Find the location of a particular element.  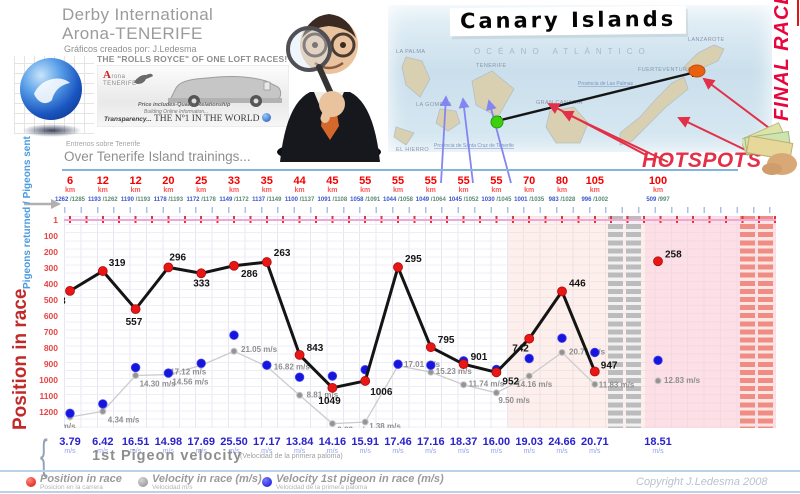

km-column: 55 km 1030 /1045 is located at coordinates (496, 189).